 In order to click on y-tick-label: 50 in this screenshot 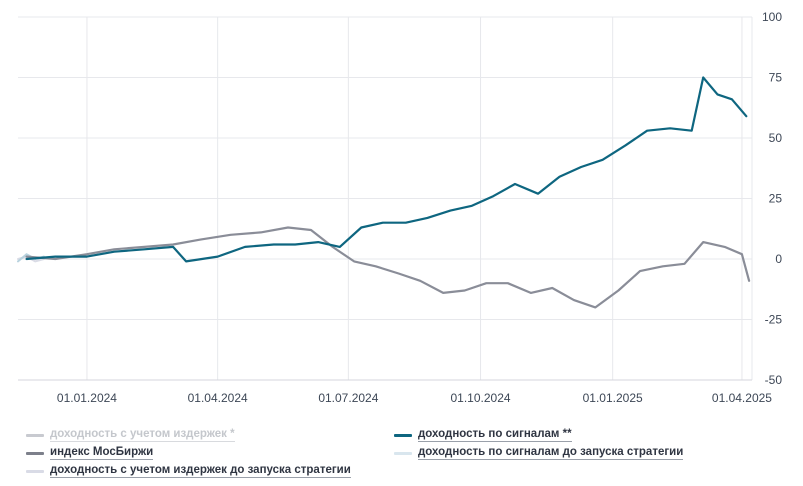, I will do `click(776, 138)`.